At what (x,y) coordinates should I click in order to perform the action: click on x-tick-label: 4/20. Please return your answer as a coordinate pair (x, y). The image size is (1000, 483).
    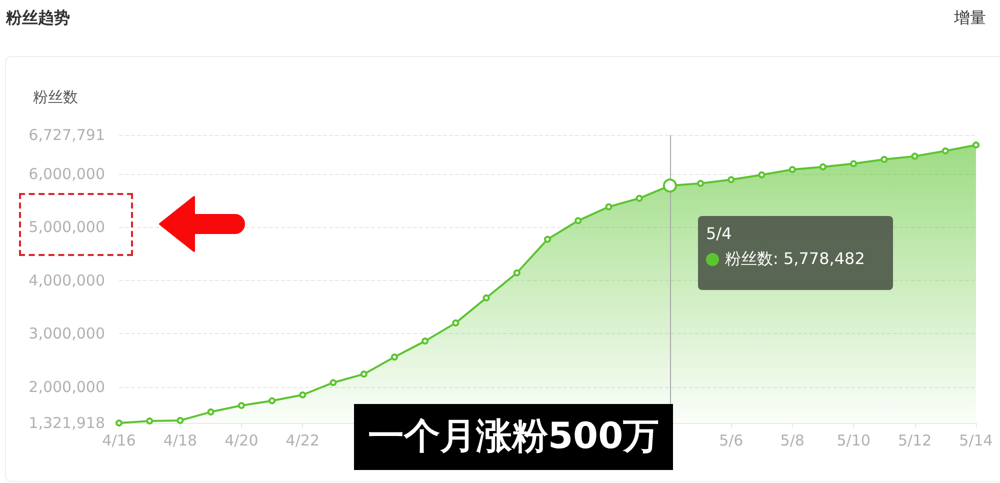
    Looking at the image, I should click on (241, 441).